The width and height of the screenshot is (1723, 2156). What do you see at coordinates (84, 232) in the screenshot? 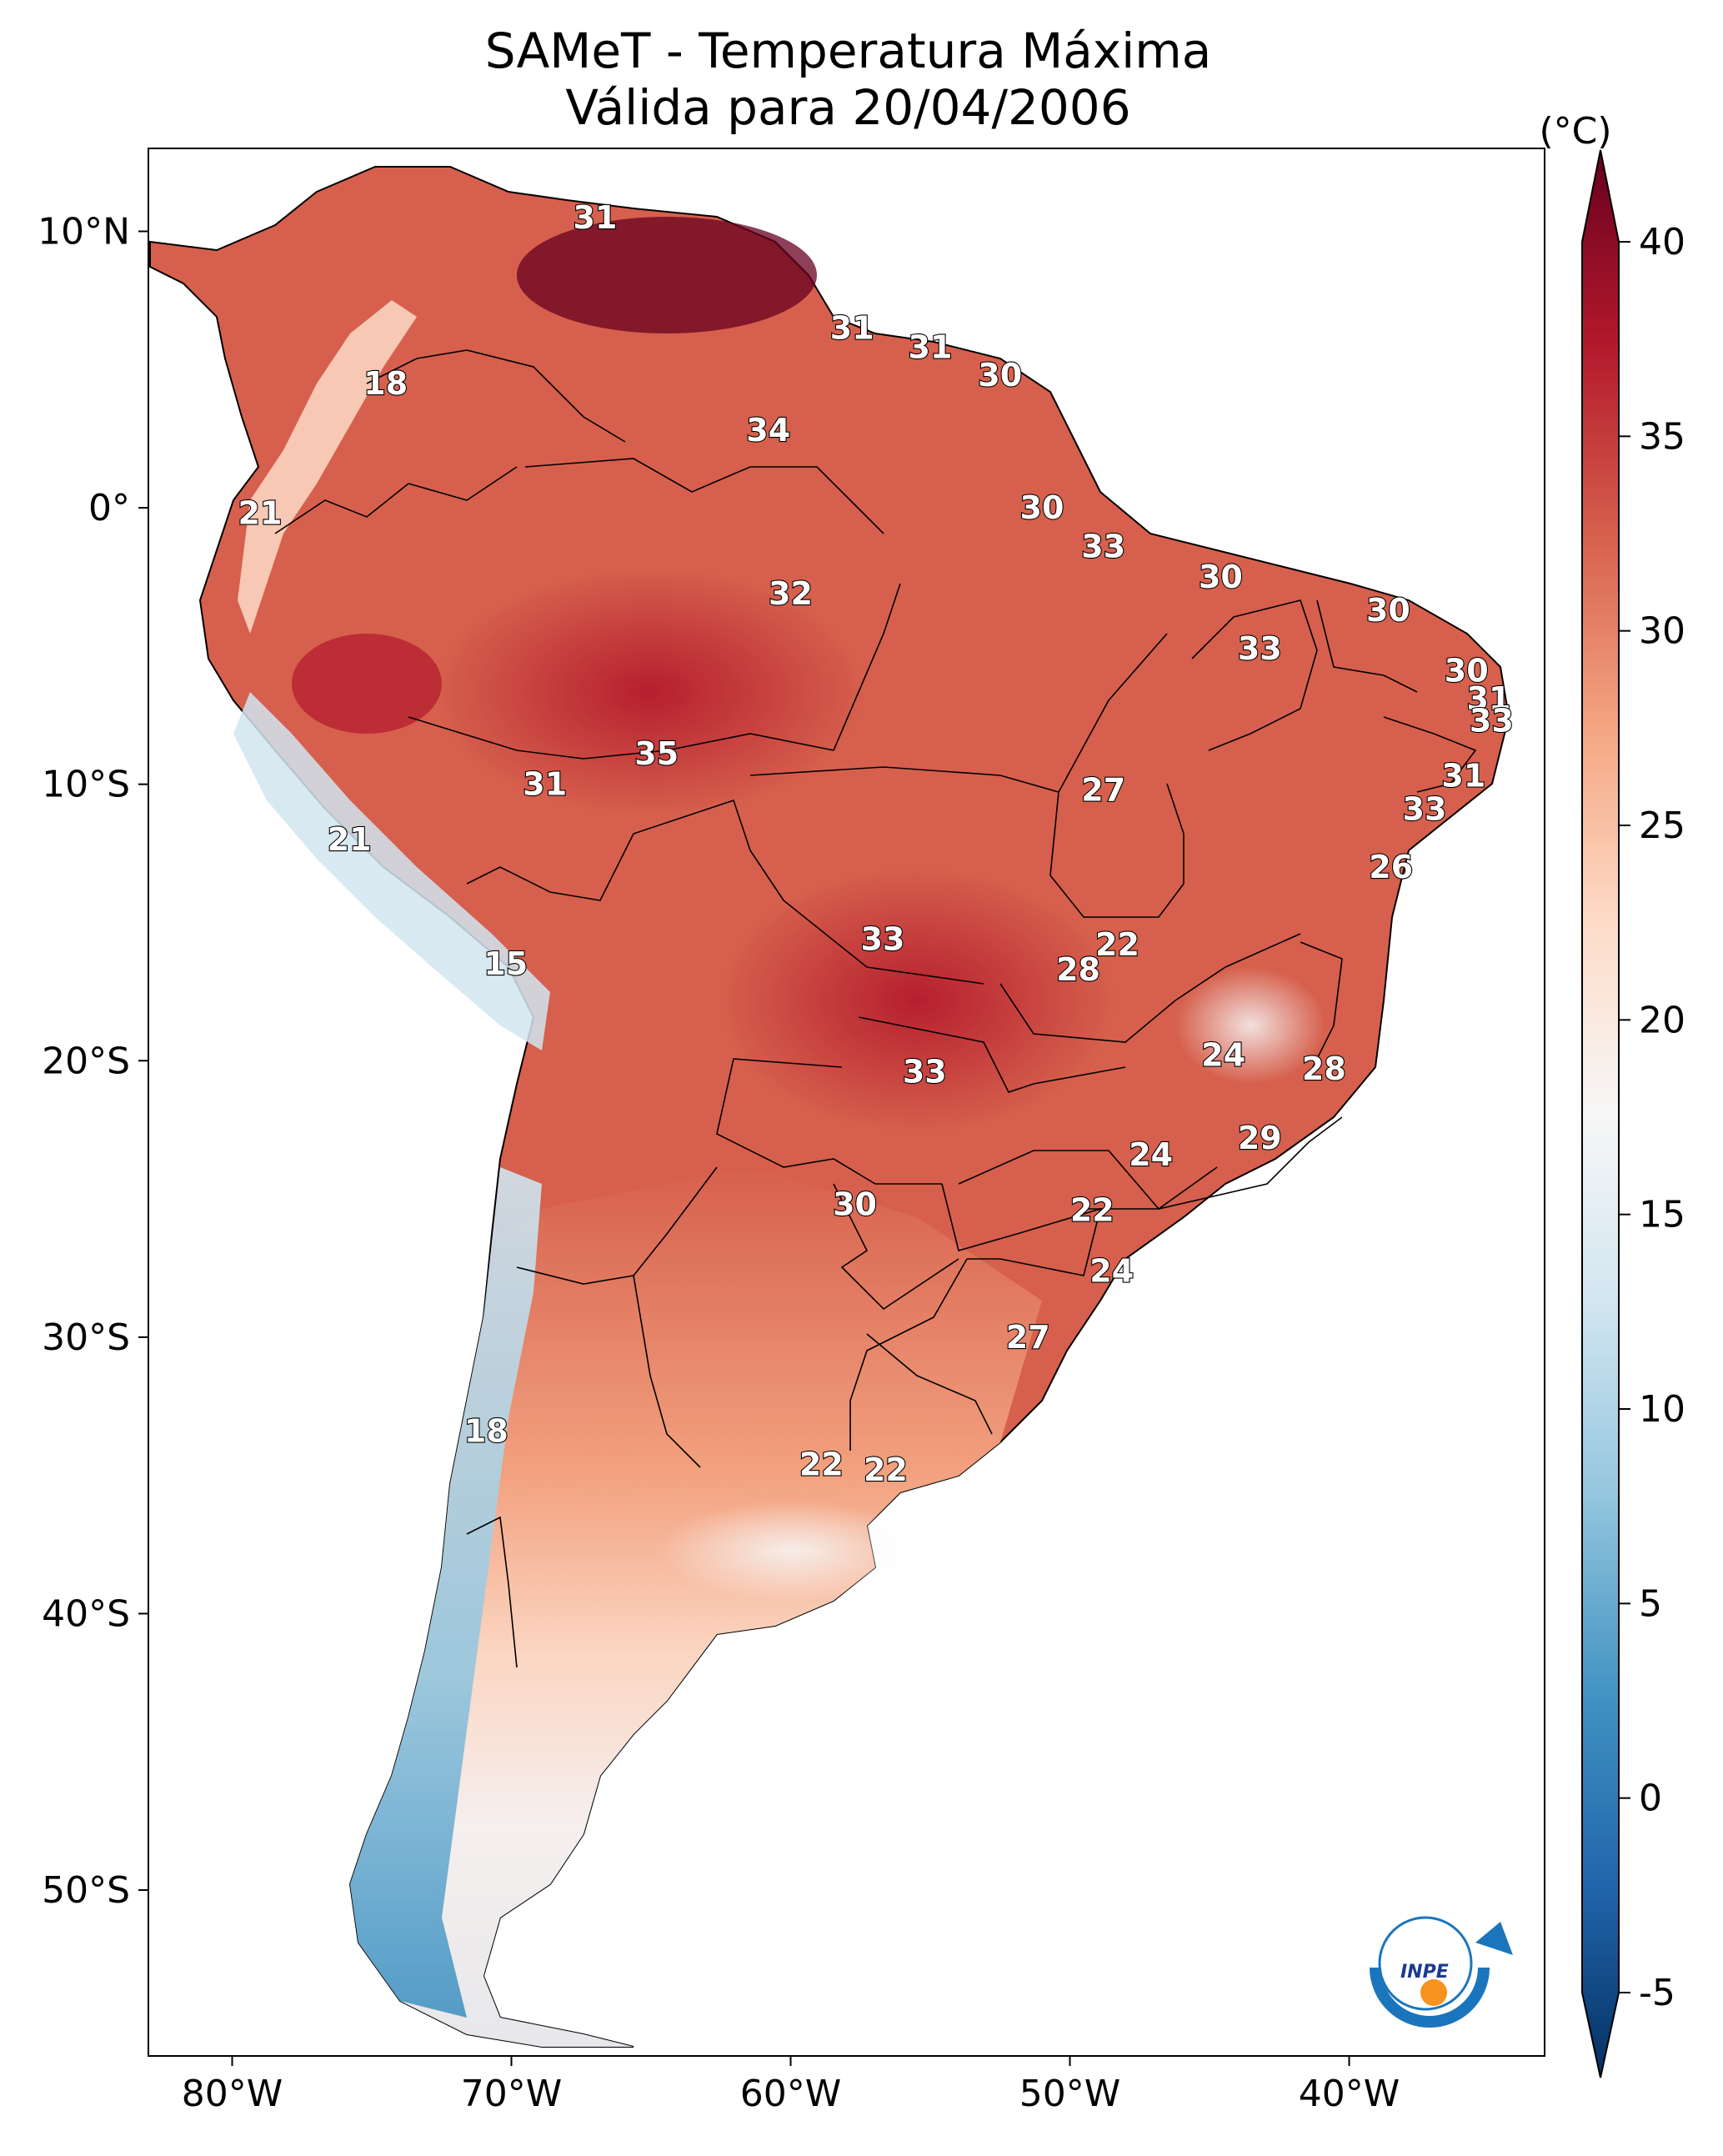
I see `lat-tick-label: 10°N` at bounding box center [84, 232].